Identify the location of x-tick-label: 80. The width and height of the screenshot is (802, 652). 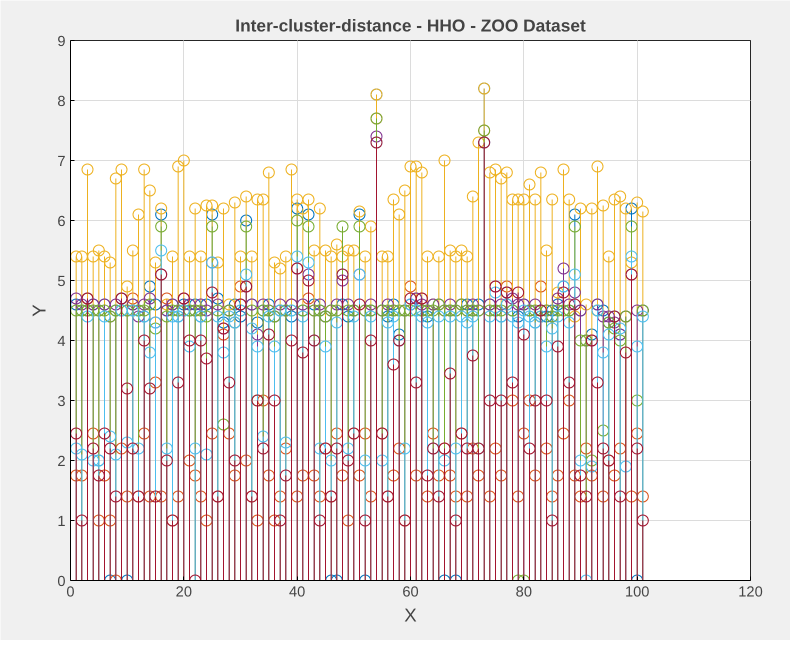
(524, 592).